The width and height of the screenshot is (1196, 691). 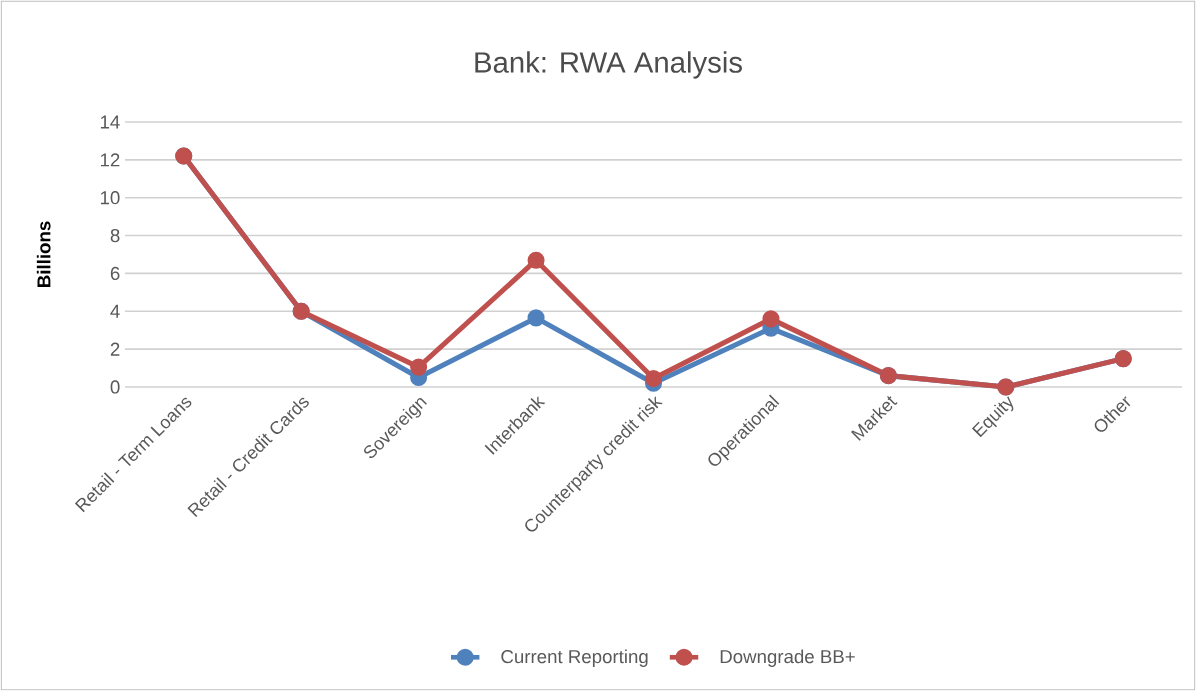 I want to click on y-tick-label: 6, so click(x=115, y=273).